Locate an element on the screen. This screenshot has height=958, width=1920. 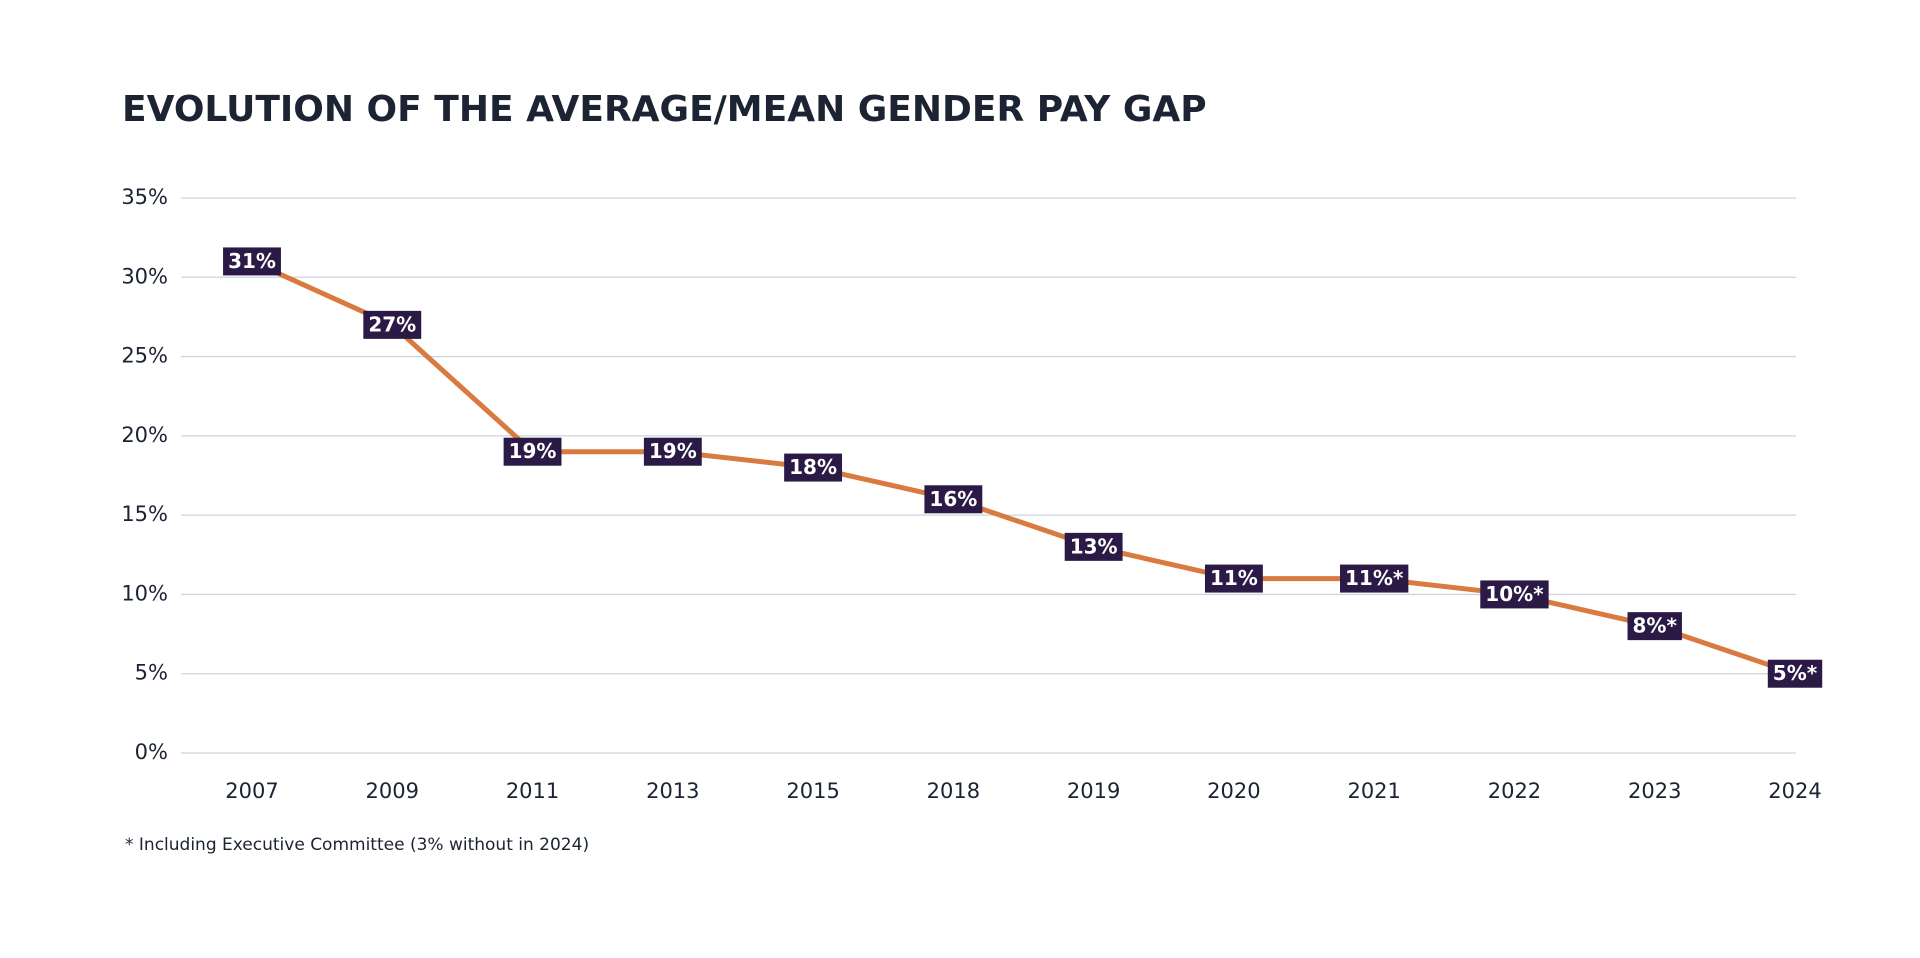
x-tick-label: 2023 is located at coordinates (1654, 791).